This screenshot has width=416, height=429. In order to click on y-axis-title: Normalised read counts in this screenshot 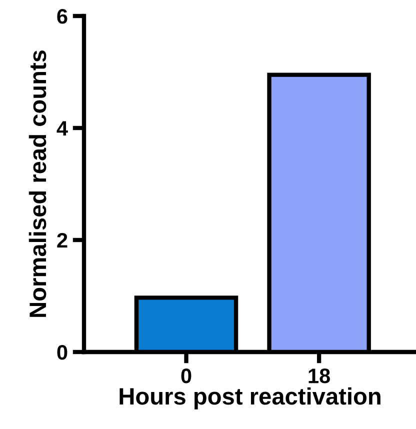, I will do `click(37, 183)`.